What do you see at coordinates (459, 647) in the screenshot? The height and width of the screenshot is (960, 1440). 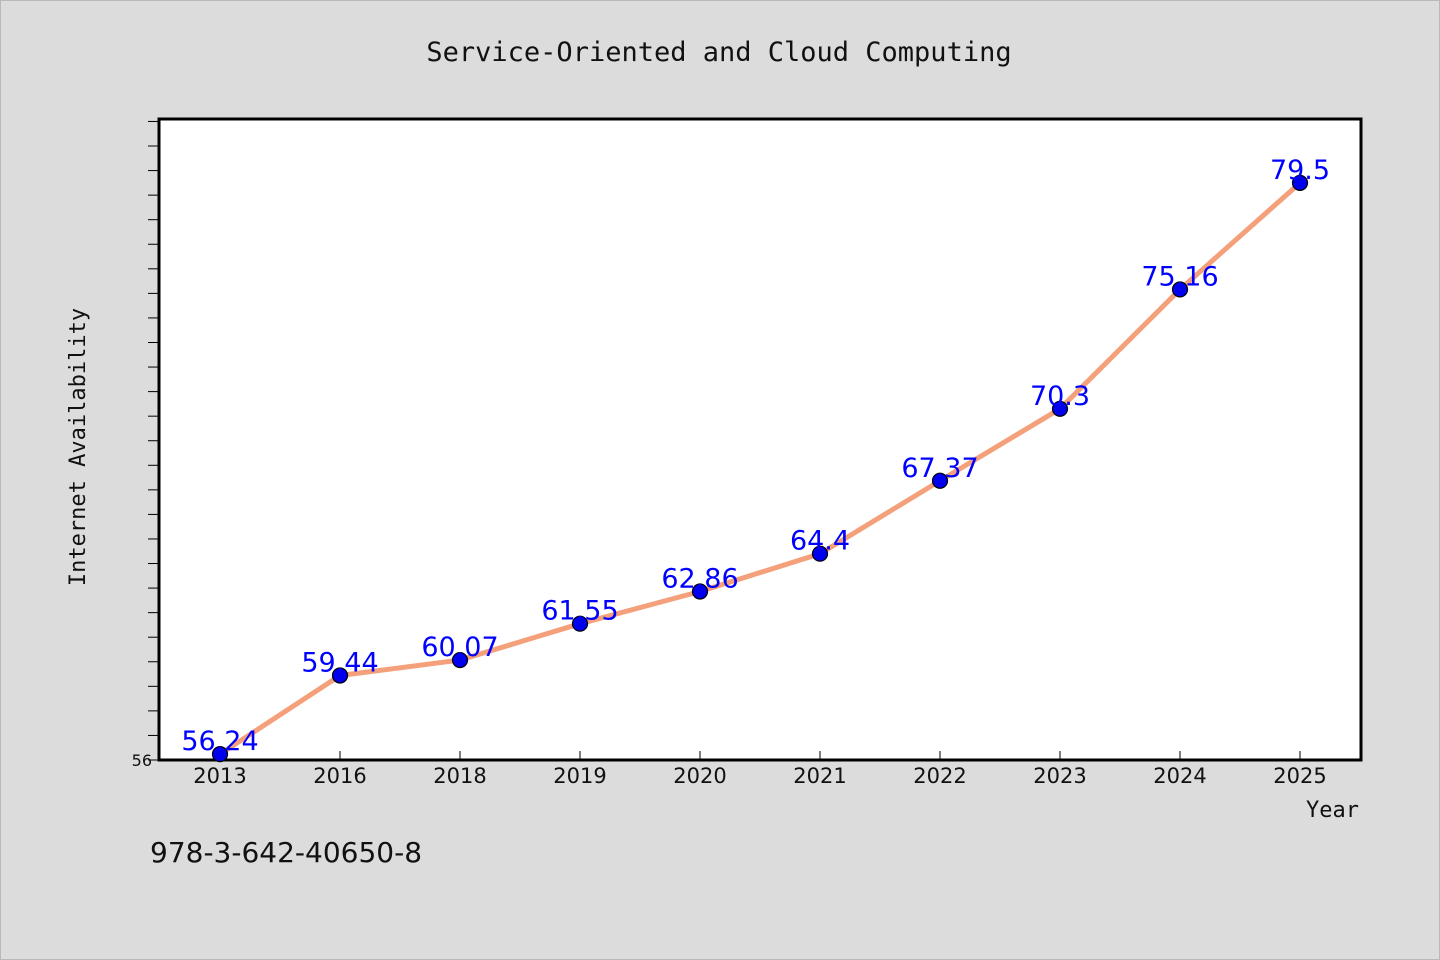 I see `data-label: 60.07` at bounding box center [459, 647].